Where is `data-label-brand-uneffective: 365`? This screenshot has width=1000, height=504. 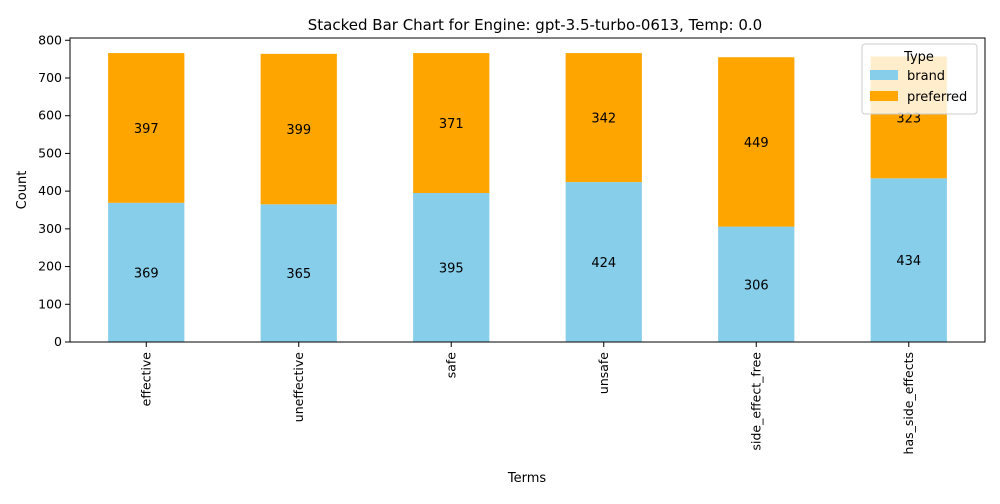 data-label-brand-uneffective: 365 is located at coordinates (298, 274).